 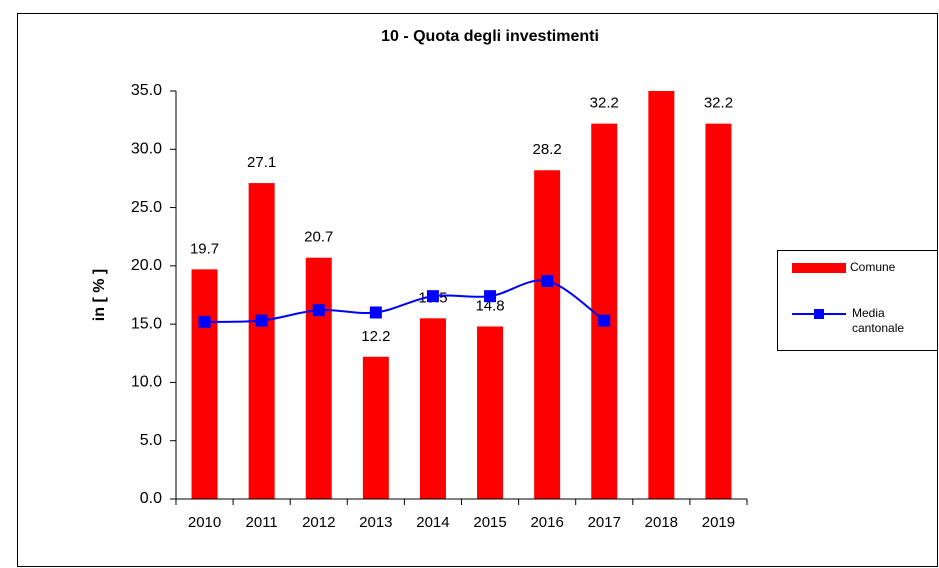 What do you see at coordinates (146, 265) in the screenshot?
I see `y-tick-label: 20.0` at bounding box center [146, 265].